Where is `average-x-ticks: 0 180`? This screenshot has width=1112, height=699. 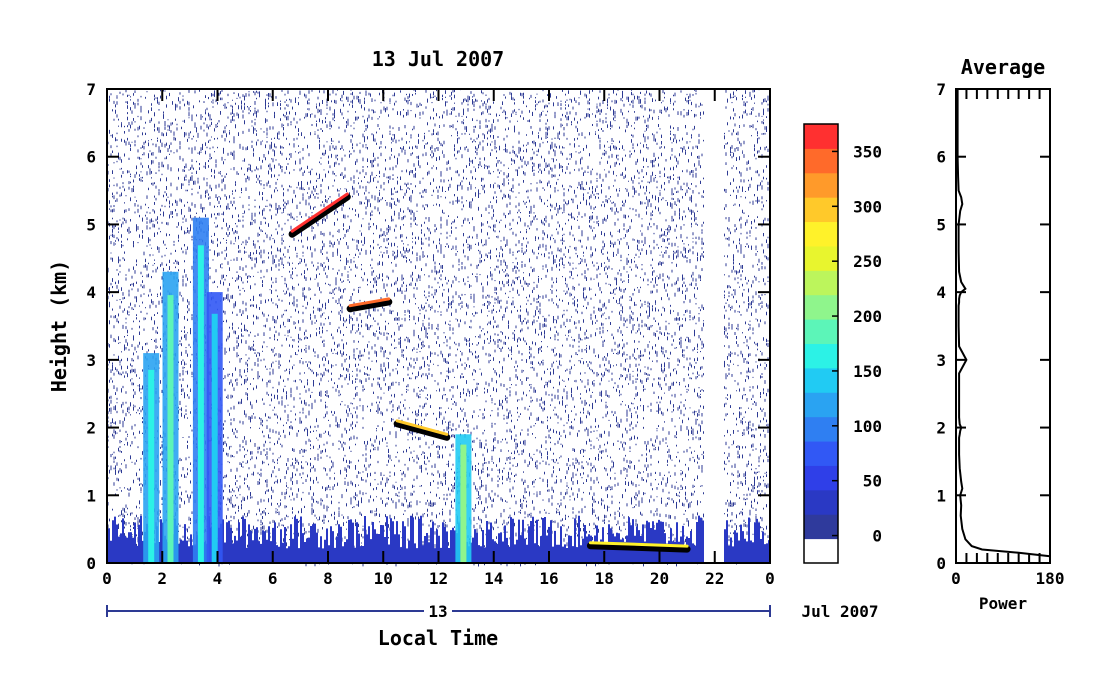
average-x-ticks: 0 180 is located at coordinates (1007, 338).